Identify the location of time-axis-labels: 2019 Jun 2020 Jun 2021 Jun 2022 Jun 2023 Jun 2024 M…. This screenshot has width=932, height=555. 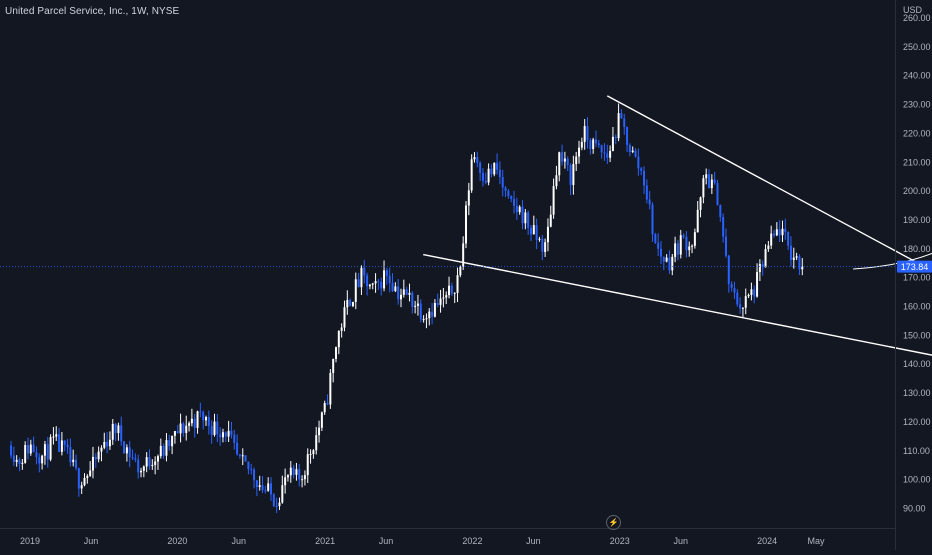
(422, 541).